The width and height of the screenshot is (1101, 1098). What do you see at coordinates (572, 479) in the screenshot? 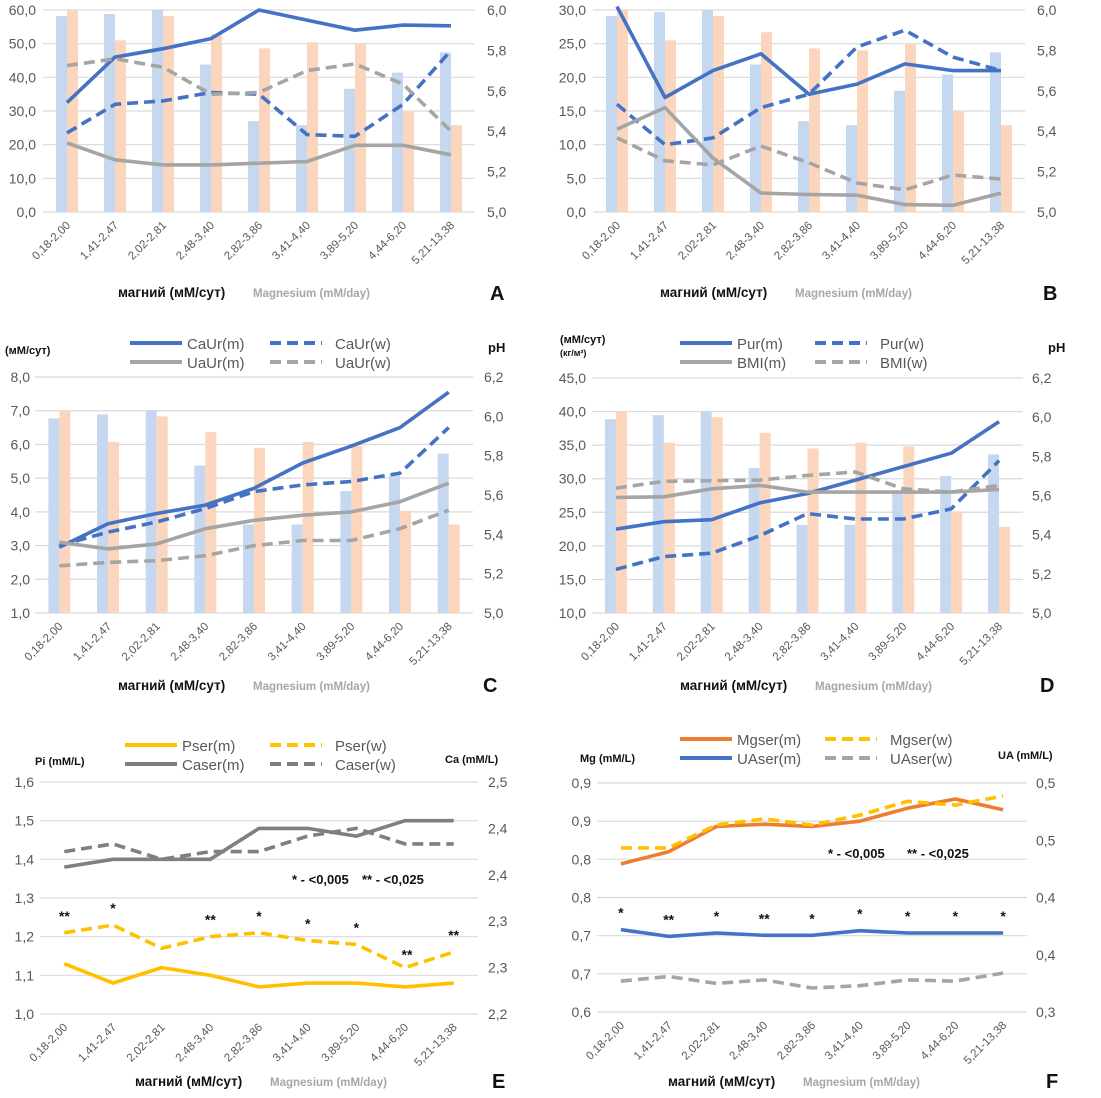
I see `left-axis-tick-label: 30,0` at bounding box center [572, 479].